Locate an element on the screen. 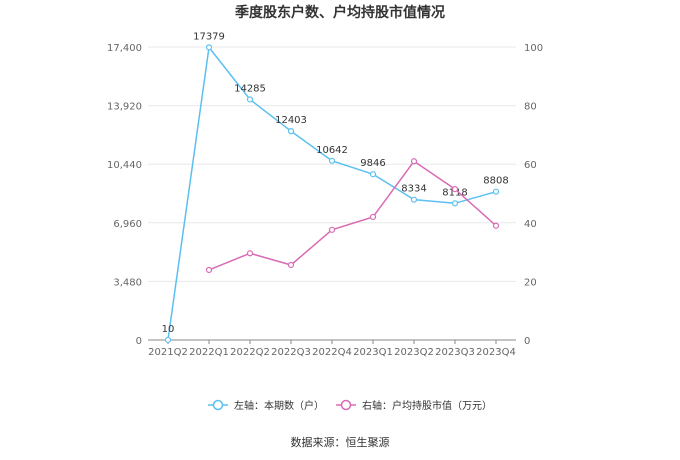 This screenshot has width=680, height=460. right-series-line is located at coordinates (352, 215).